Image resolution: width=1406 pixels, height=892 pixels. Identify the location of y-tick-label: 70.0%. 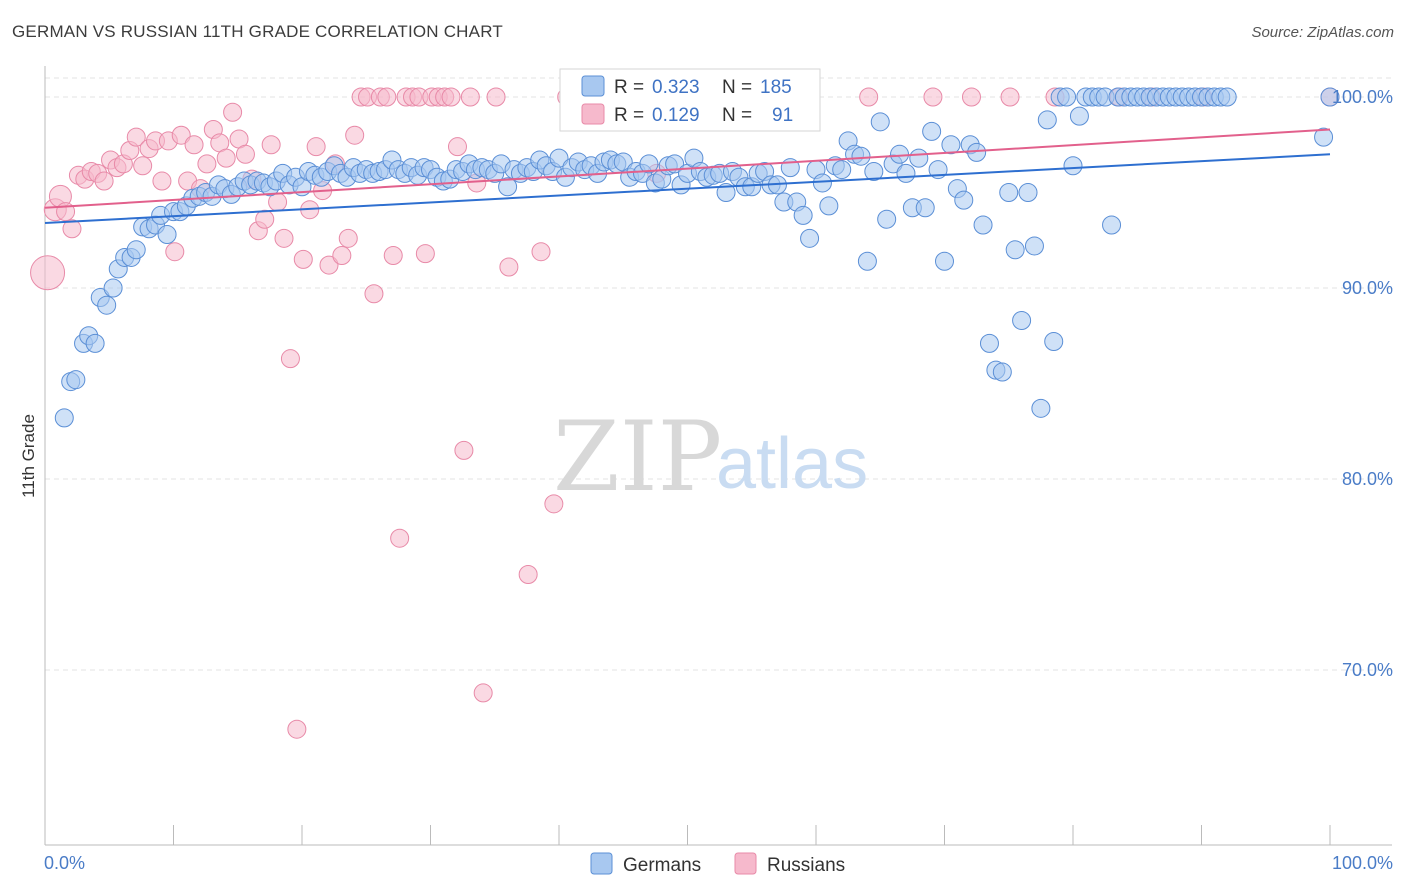
(1367, 670).